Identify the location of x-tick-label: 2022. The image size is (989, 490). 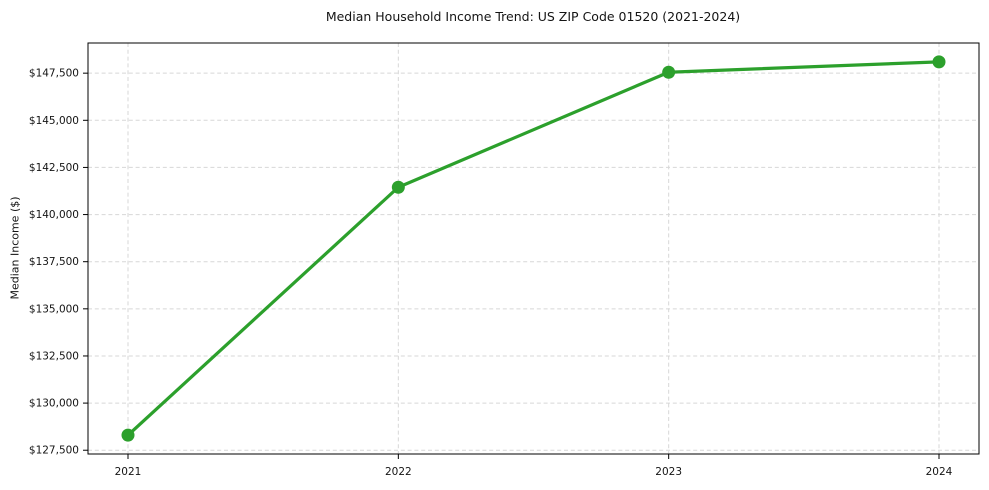
(398, 472).